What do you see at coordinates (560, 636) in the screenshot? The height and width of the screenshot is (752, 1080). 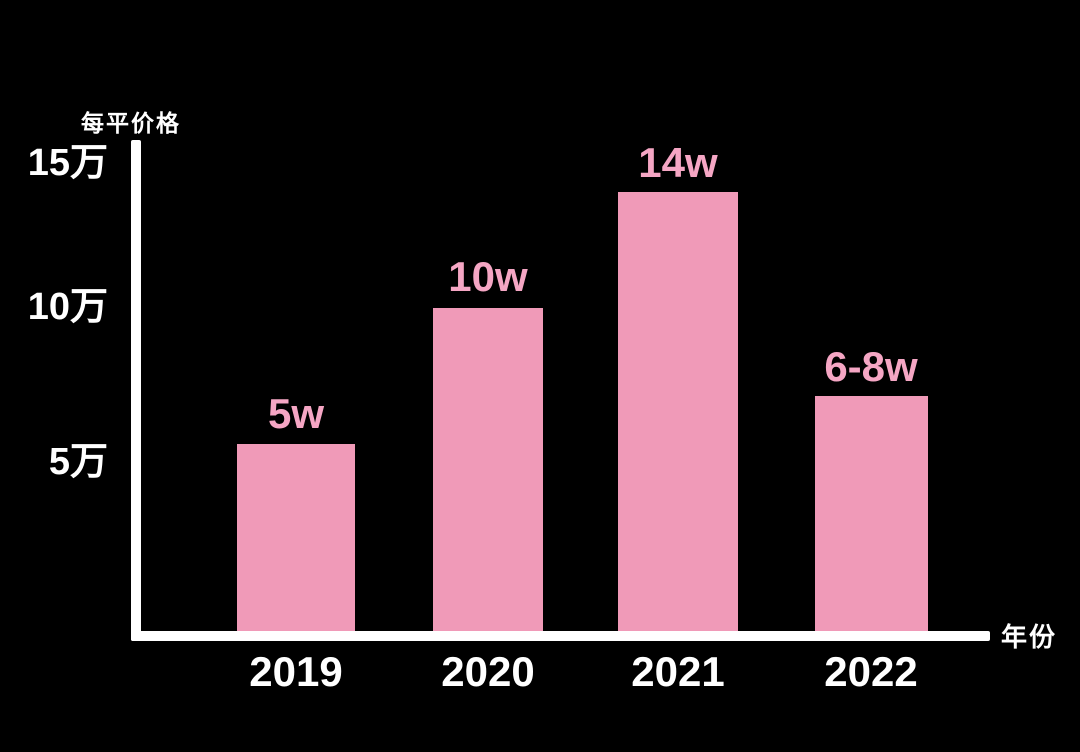 I see `x-axis-line` at bounding box center [560, 636].